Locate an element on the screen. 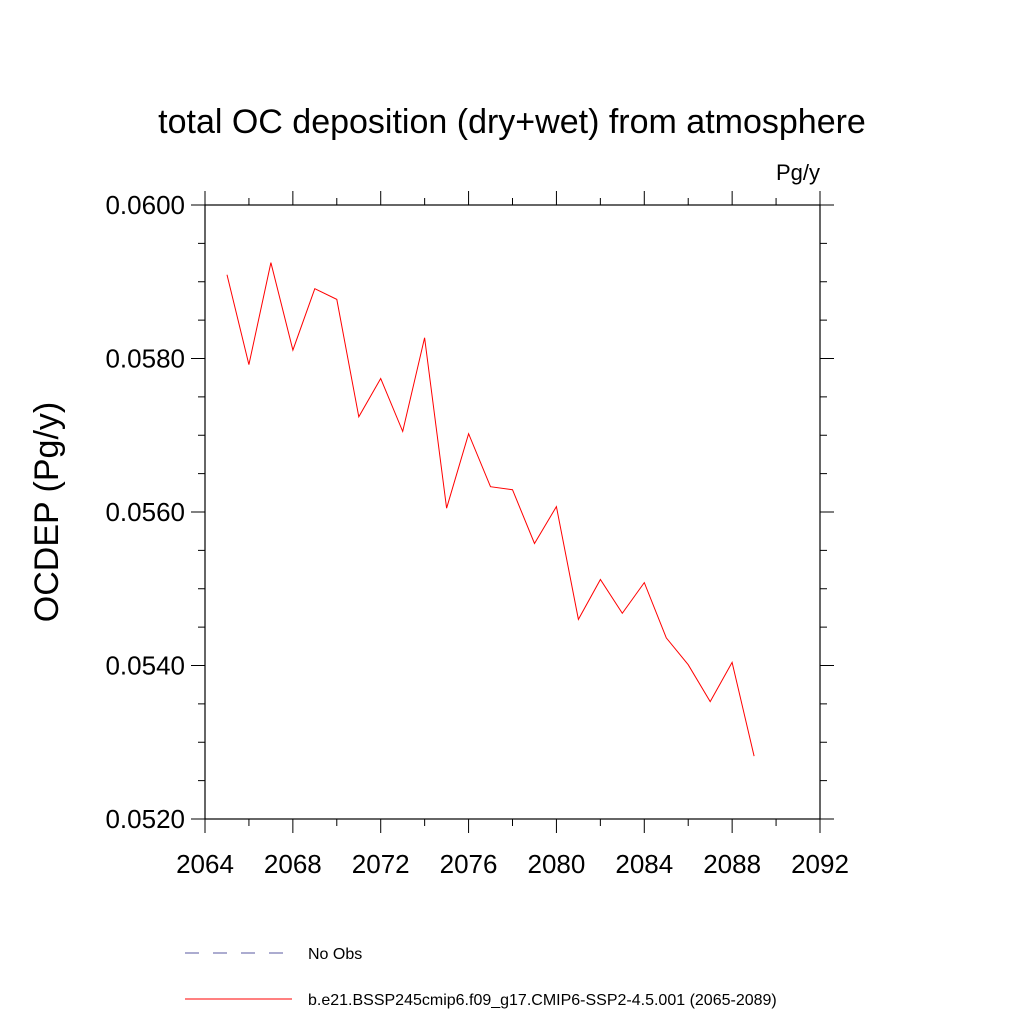 Image resolution: width=1024 pixels, height=1024 pixels. x-tick-label: 2064 is located at coordinates (205, 864).